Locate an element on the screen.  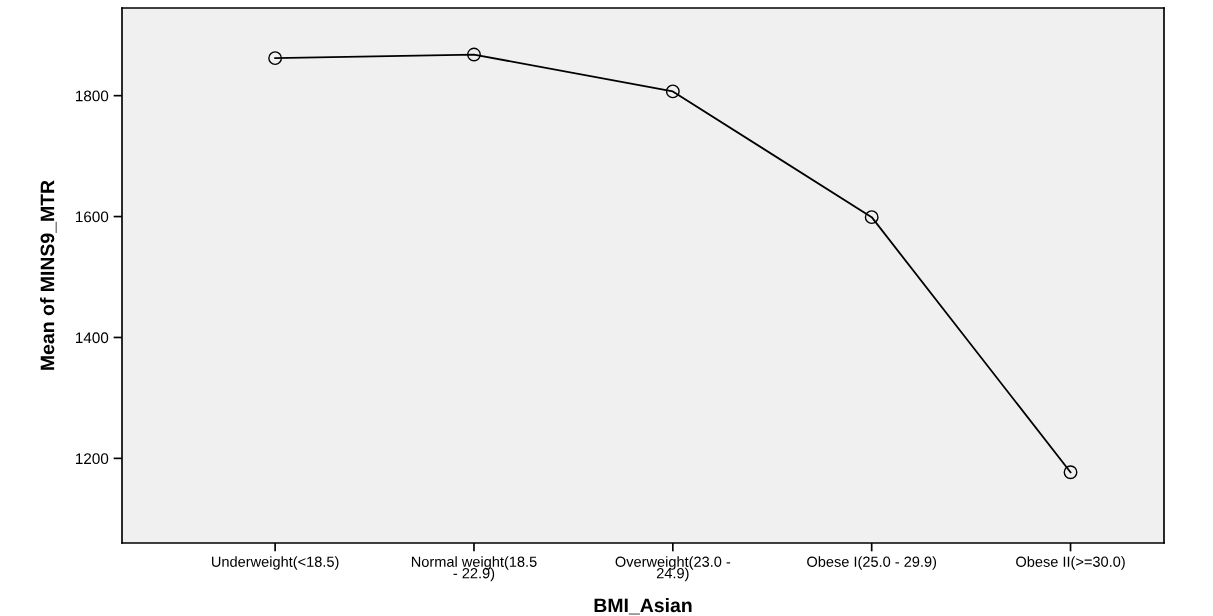
y-tick-label: 1200 is located at coordinates (92, 459).